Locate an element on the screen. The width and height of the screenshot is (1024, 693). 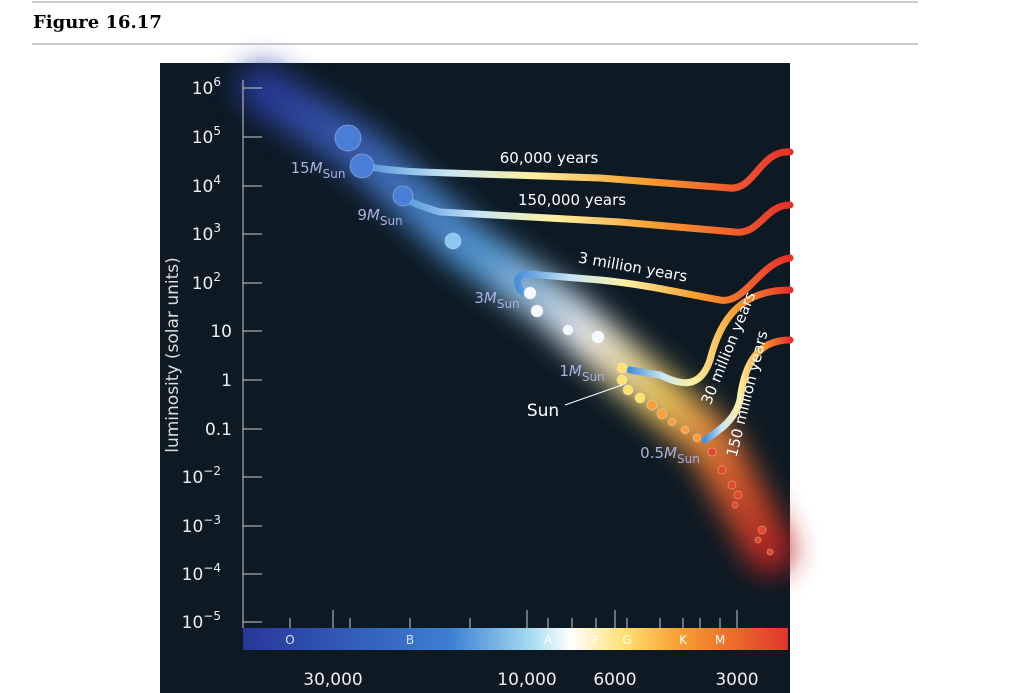
mass-label: 0.5MSun is located at coordinates (670, 455).